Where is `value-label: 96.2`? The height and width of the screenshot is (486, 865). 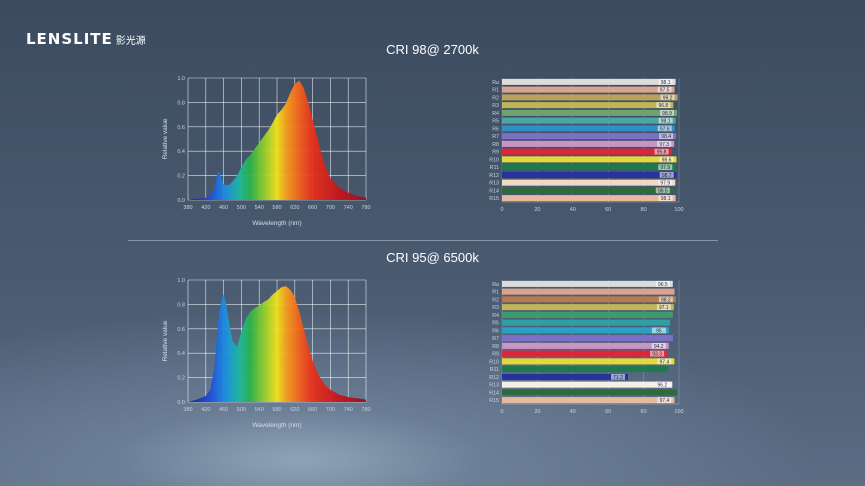 value-label: 96.2 is located at coordinates (662, 386).